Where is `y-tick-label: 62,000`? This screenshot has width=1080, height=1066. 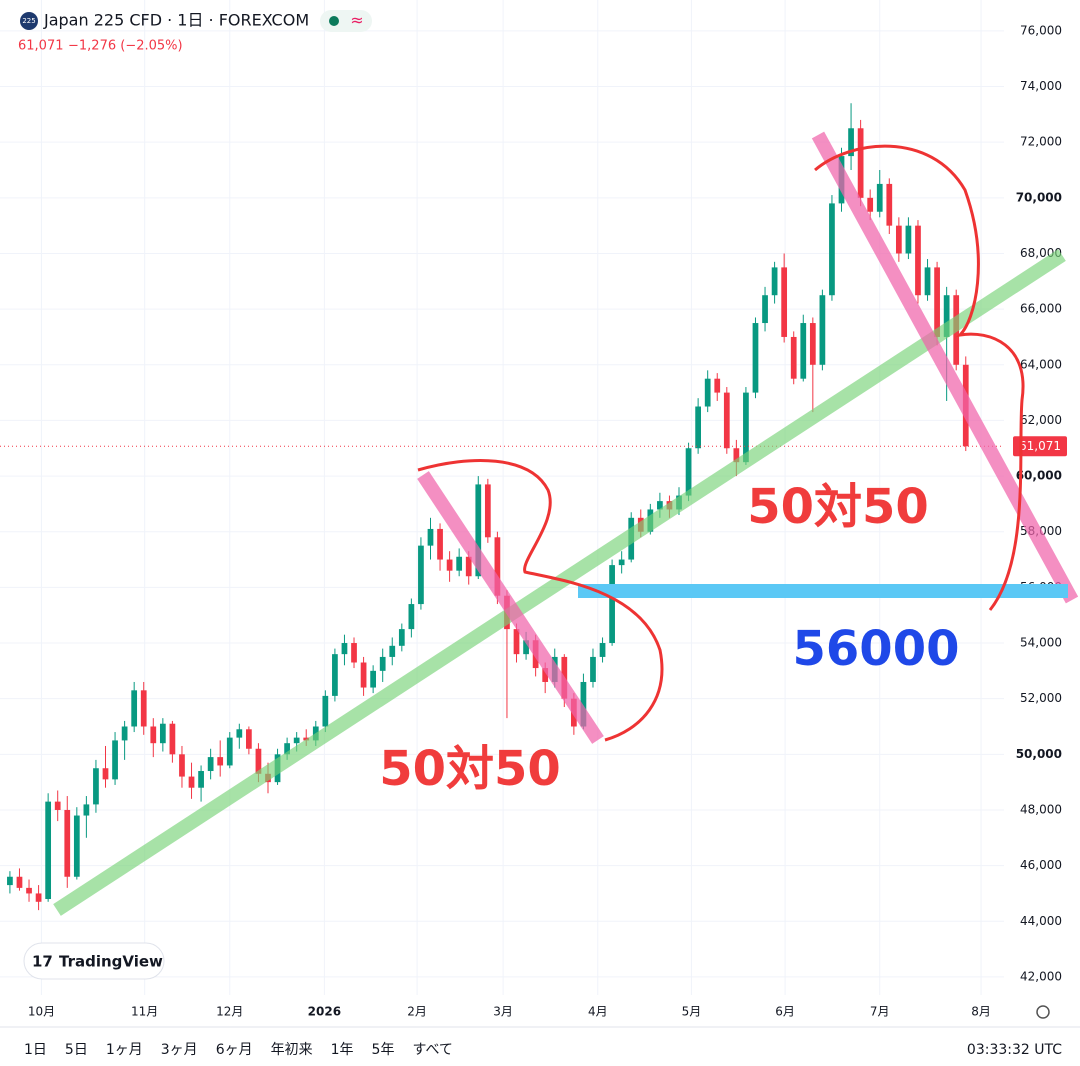
y-tick-label: 62,000 is located at coordinates (1041, 420).